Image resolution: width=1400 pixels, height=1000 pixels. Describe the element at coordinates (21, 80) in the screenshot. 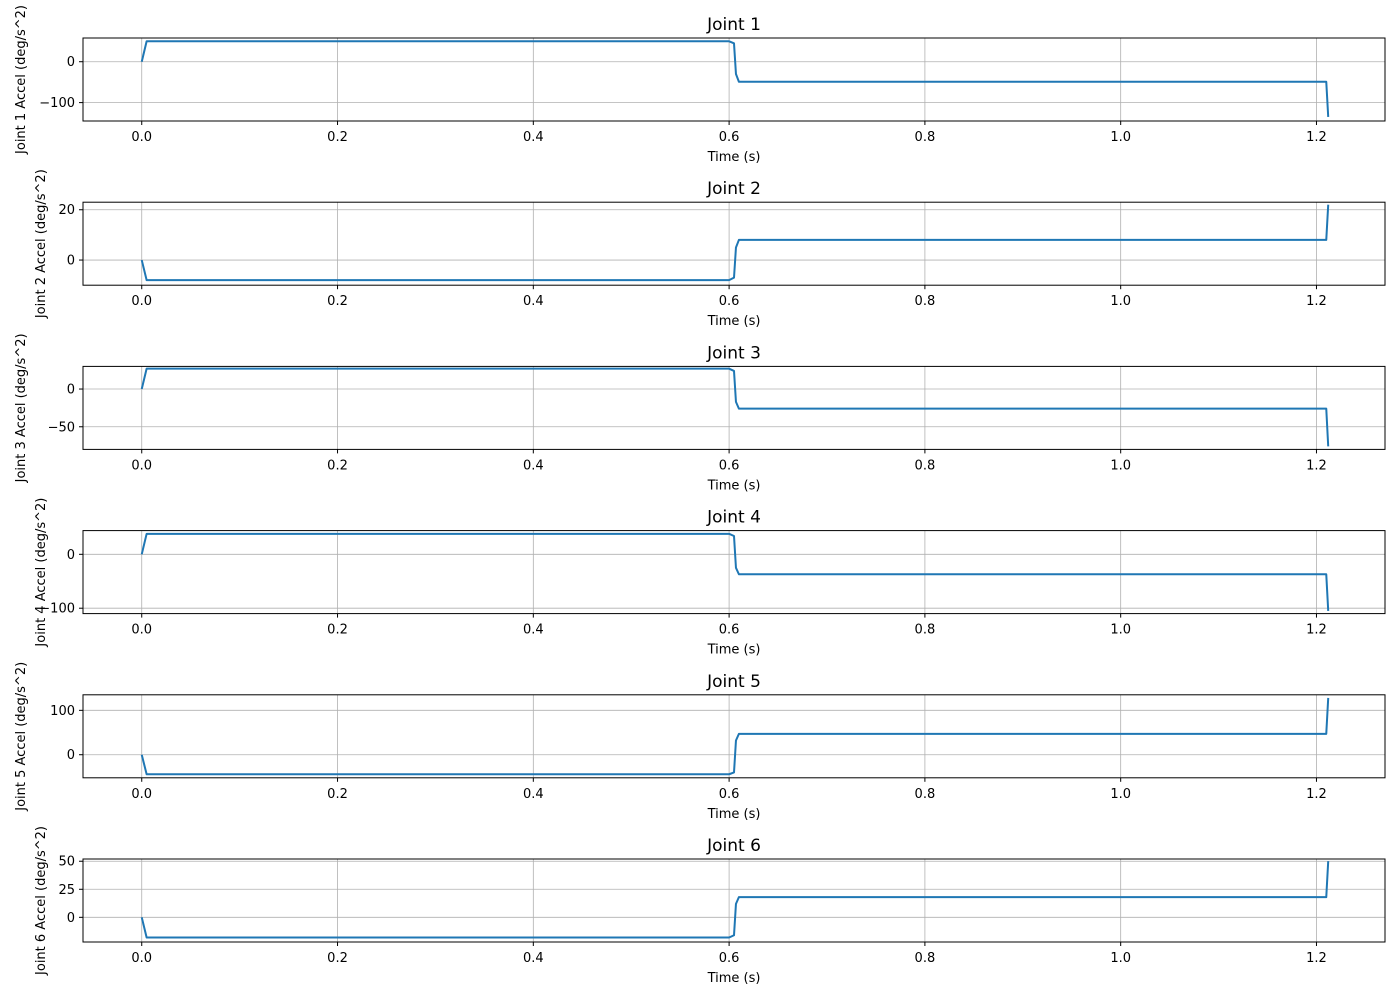

I see `y-axis-label: Joint 1 Accel (deg/s^2)` at that location.